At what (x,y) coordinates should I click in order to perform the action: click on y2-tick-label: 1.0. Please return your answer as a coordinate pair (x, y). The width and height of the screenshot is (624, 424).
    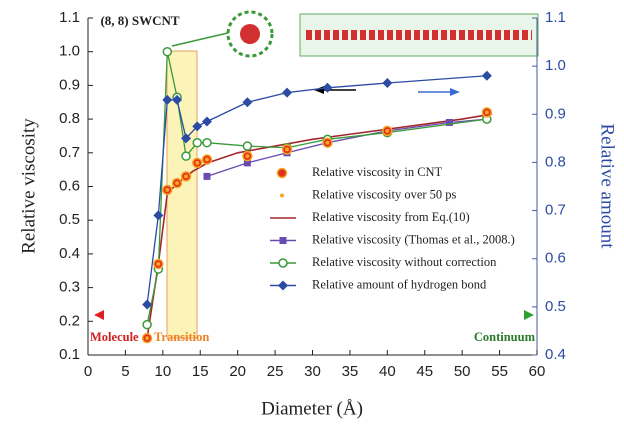
    Looking at the image, I should click on (555, 65).